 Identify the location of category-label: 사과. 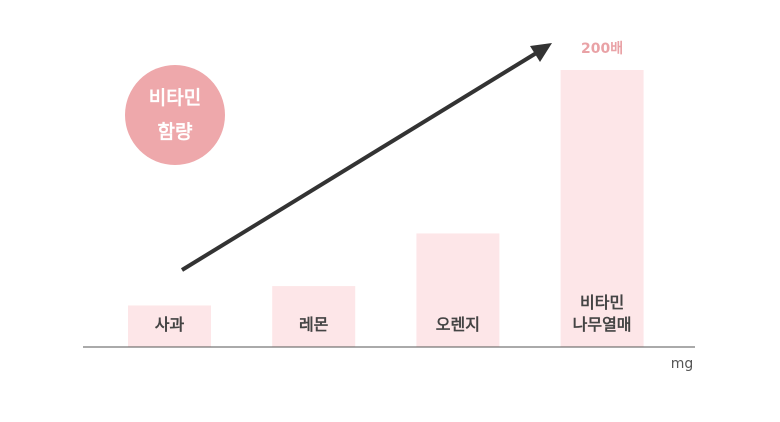
(169, 324).